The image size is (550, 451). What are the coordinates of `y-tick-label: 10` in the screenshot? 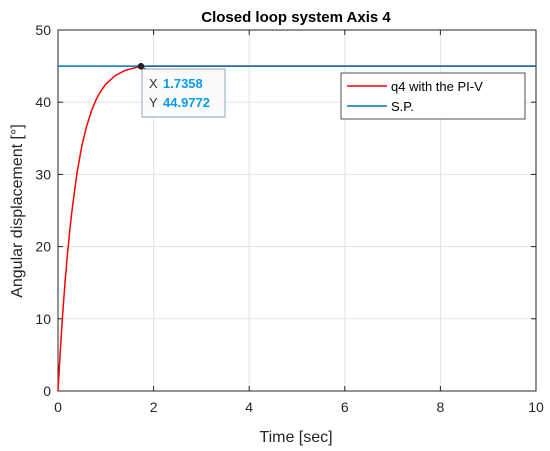 It's located at (43, 319).